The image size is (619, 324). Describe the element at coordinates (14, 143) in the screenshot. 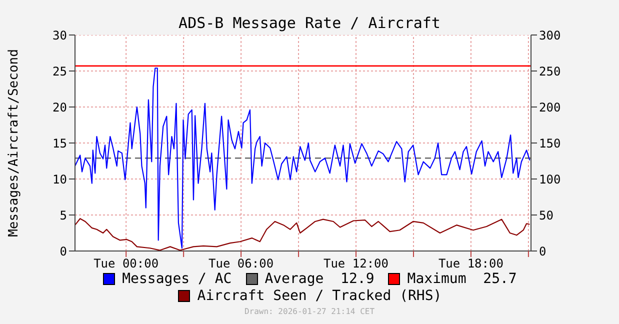

I see `y-axis-title: Messages/Aircraft/Second` at that location.